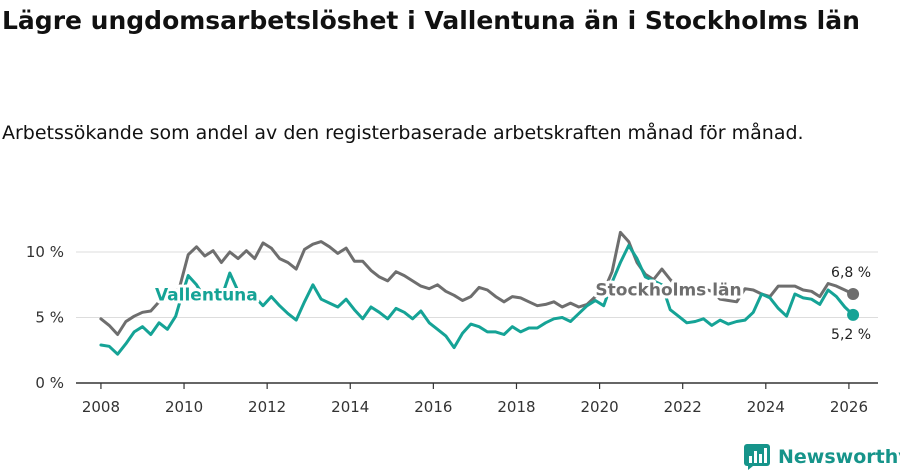  What do you see at coordinates (853, 314) in the screenshot?
I see `end-point-vallentuna` at bounding box center [853, 314].